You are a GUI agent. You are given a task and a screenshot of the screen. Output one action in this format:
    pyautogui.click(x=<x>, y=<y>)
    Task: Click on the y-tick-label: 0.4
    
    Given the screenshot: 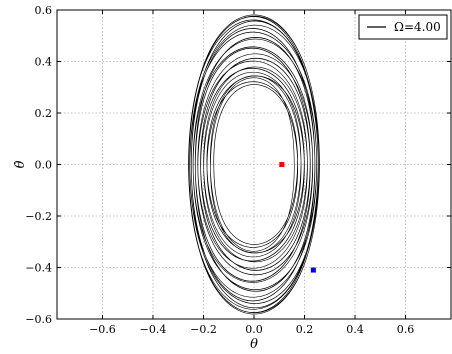 What is the action you would take?
    pyautogui.click(x=44, y=62)
    